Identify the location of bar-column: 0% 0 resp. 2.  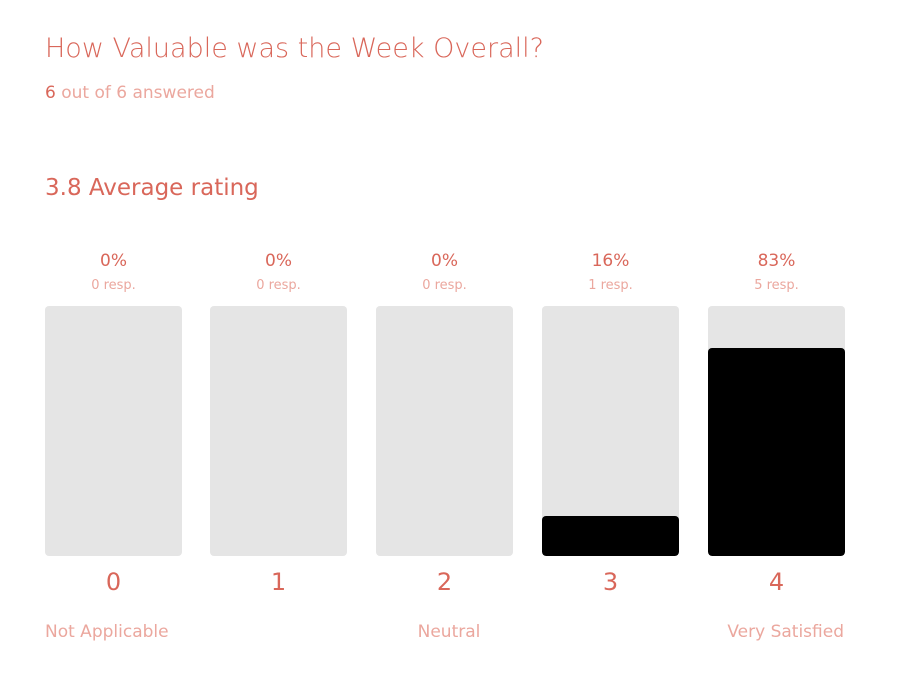
(444, 423).